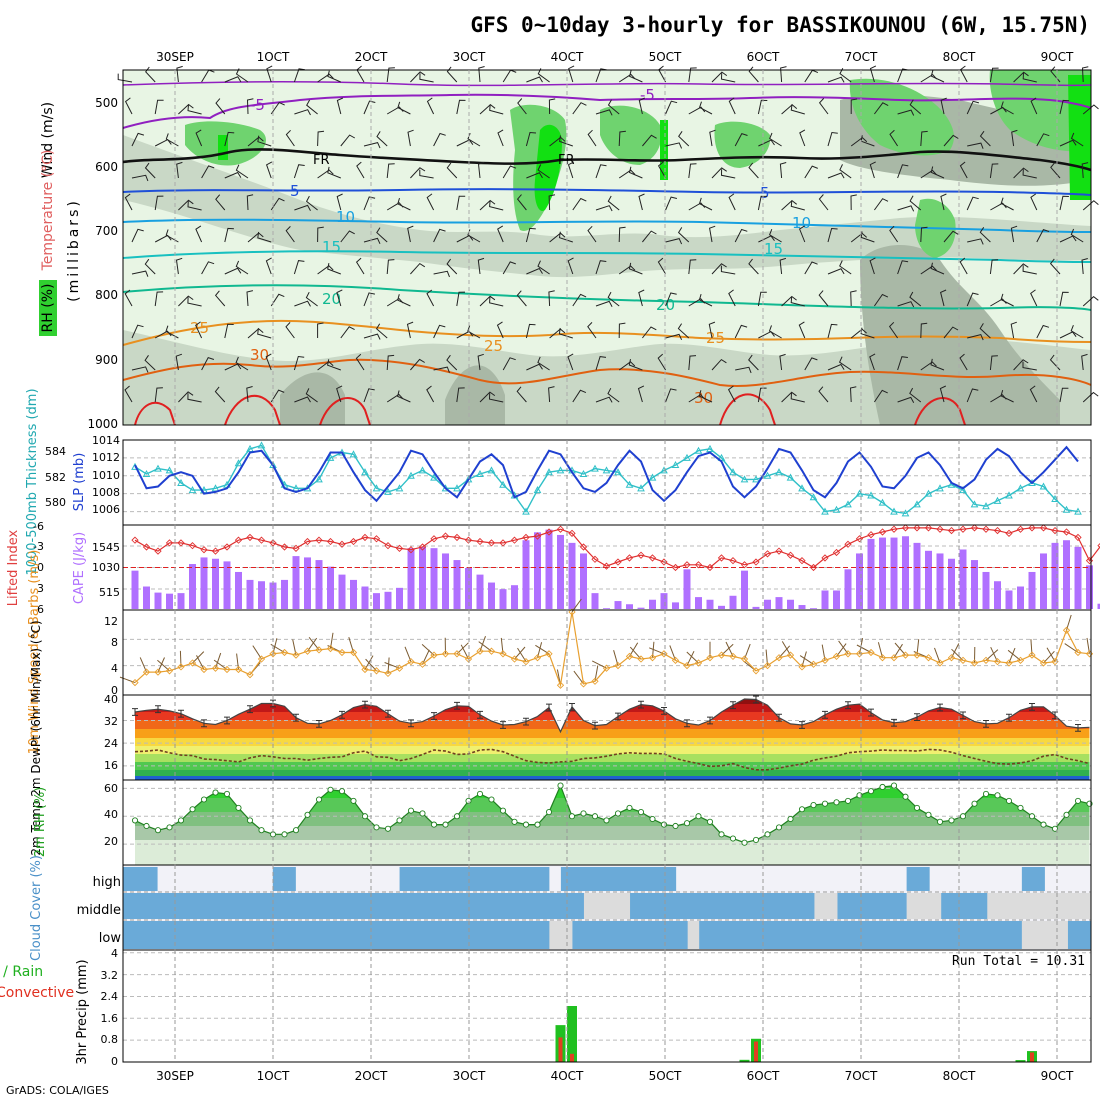 Image resolution: width=1100 pixels, height=1100 pixels. Describe the element at coordinates (79, 568) in the screenshot. I see `cape-axis-label: CAPE (J/kg)` at that location.